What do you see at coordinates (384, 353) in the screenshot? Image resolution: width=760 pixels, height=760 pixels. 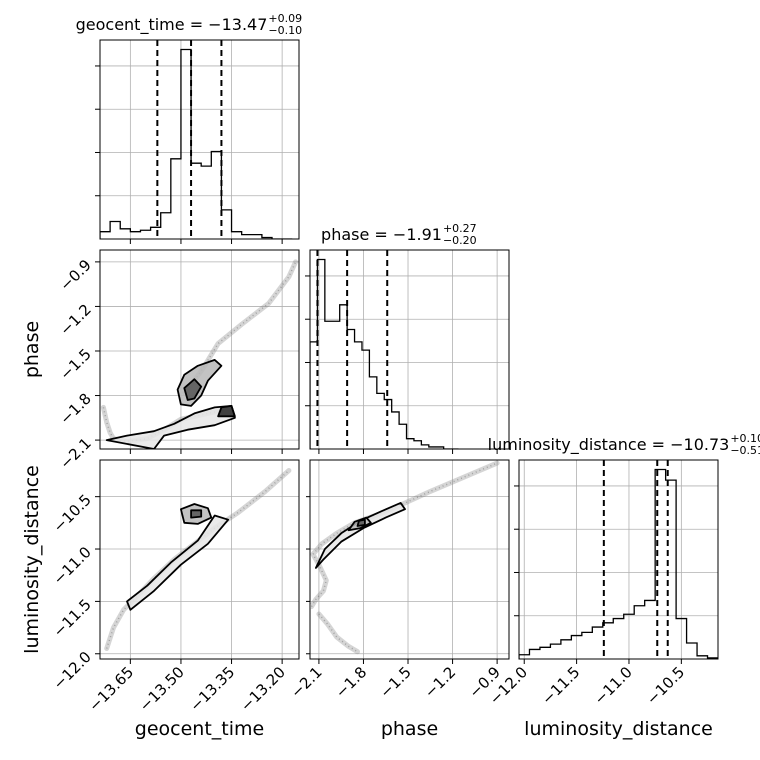 I see `histogram-phase` at bounding box center [384, 353].